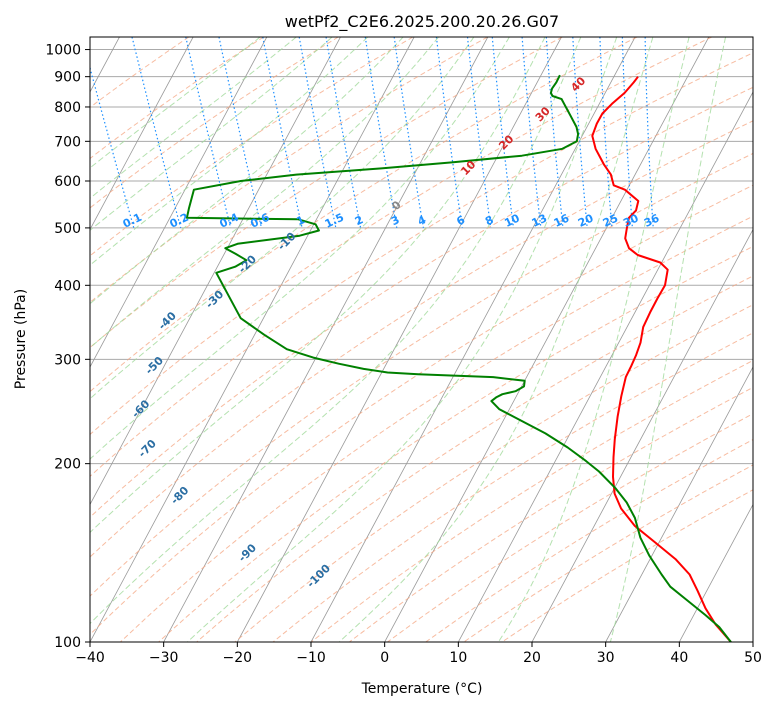 The image size is (775, 708). What do you see at coordinates (63, 51) in the screenshot?
I see `y-tick-label: 1000` at bounding box center [63, 51].